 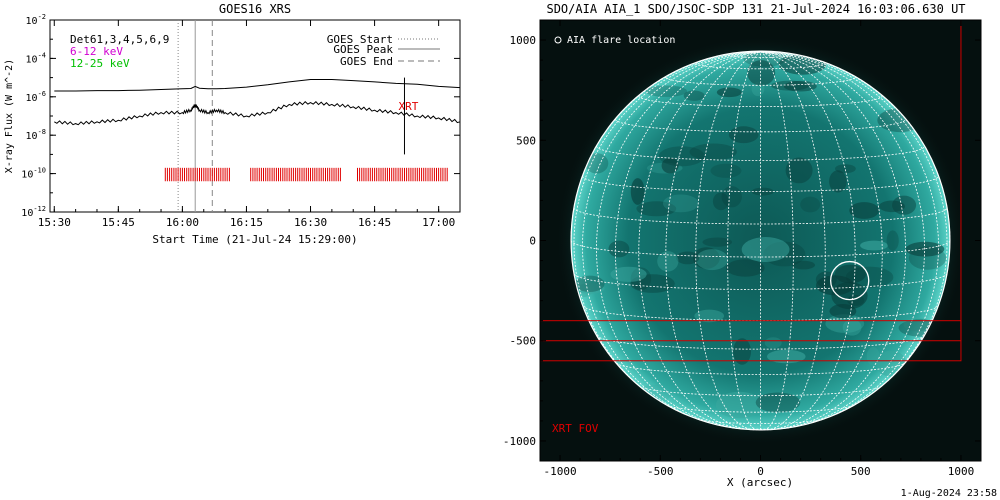 I want to click on xrt-observation-marks, so click(x=306, y=174).